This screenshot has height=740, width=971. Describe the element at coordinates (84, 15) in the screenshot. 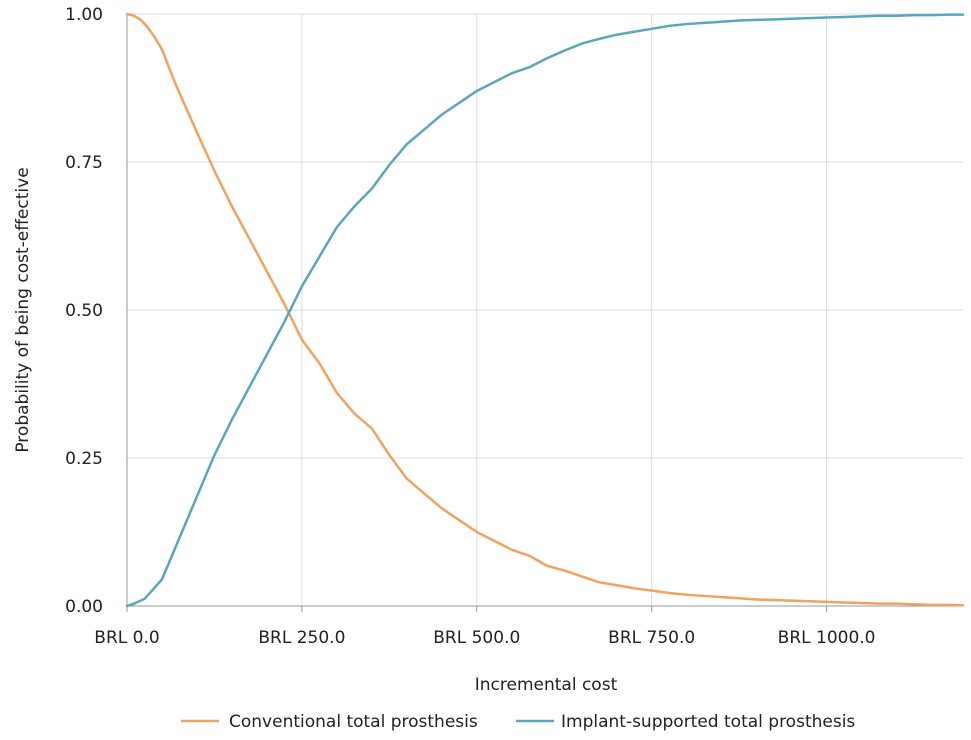

I see `y-tick-label: 1.00` at that location.